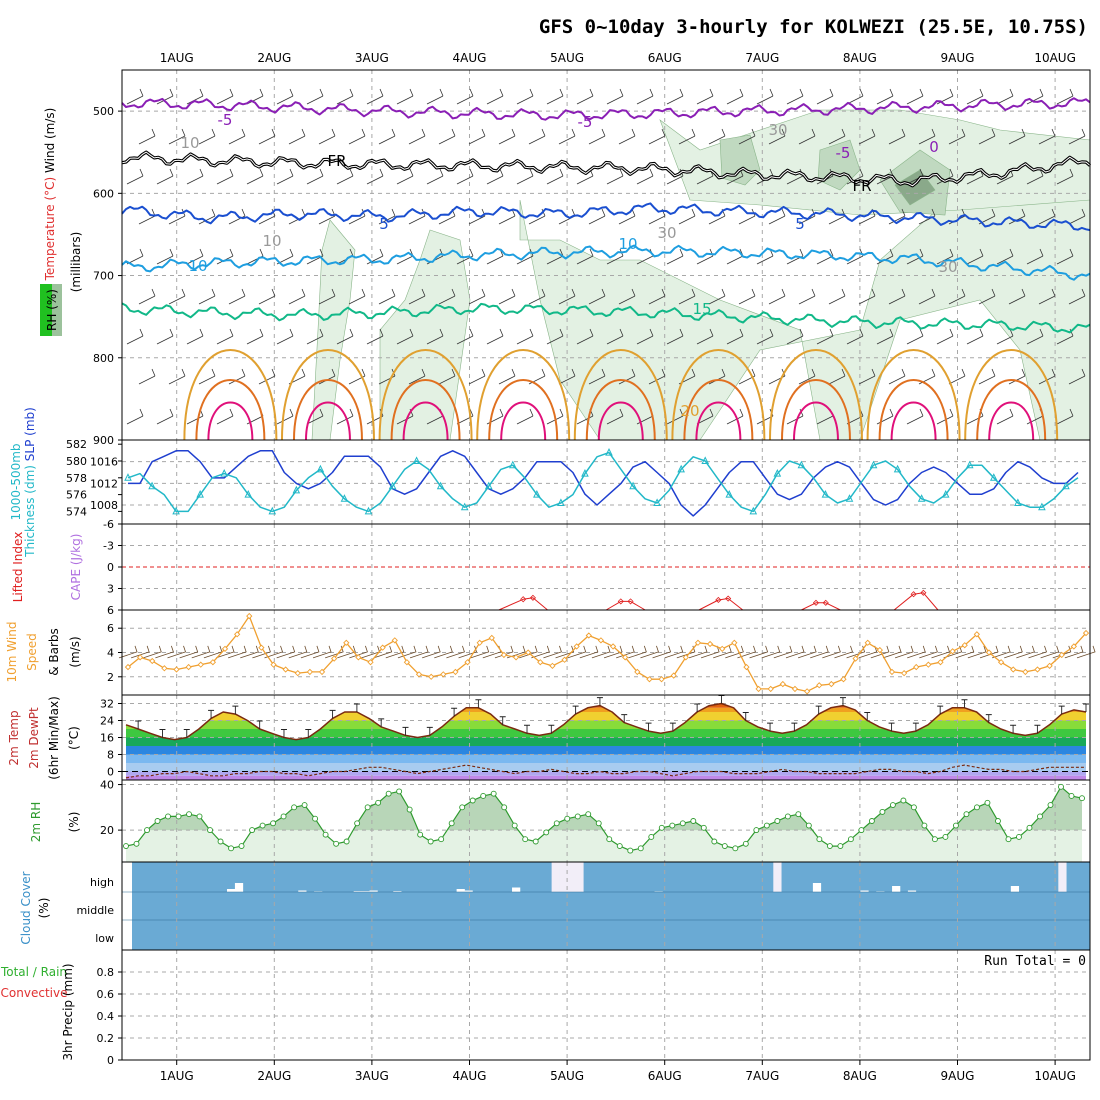 The image size is (1100, 1100). What do you see at coordinates (74, 822) in the screenshot?
I see `panel-y-label: (%)` at bounding box center [74, 822].